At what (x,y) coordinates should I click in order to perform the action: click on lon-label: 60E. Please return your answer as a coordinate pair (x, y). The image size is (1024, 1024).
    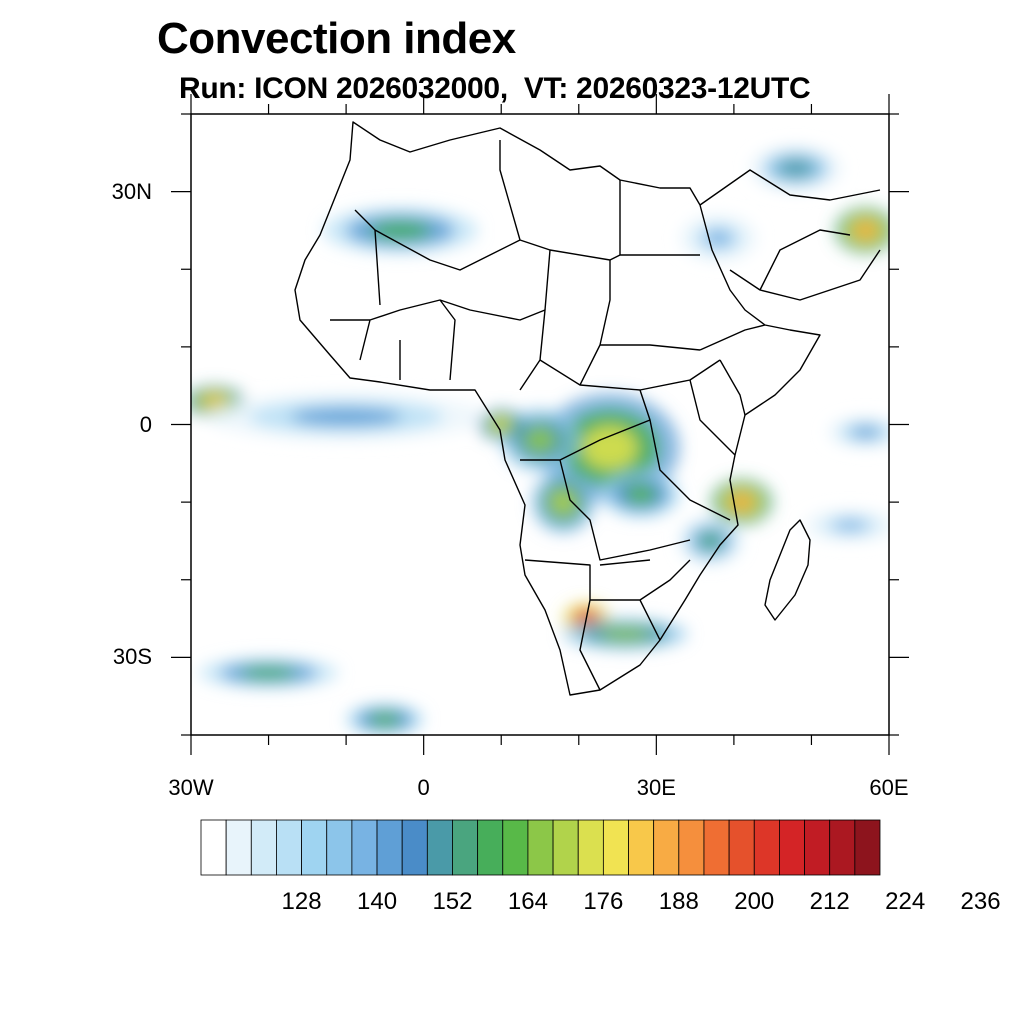
    Looking at the image, I should click on (889, 787).